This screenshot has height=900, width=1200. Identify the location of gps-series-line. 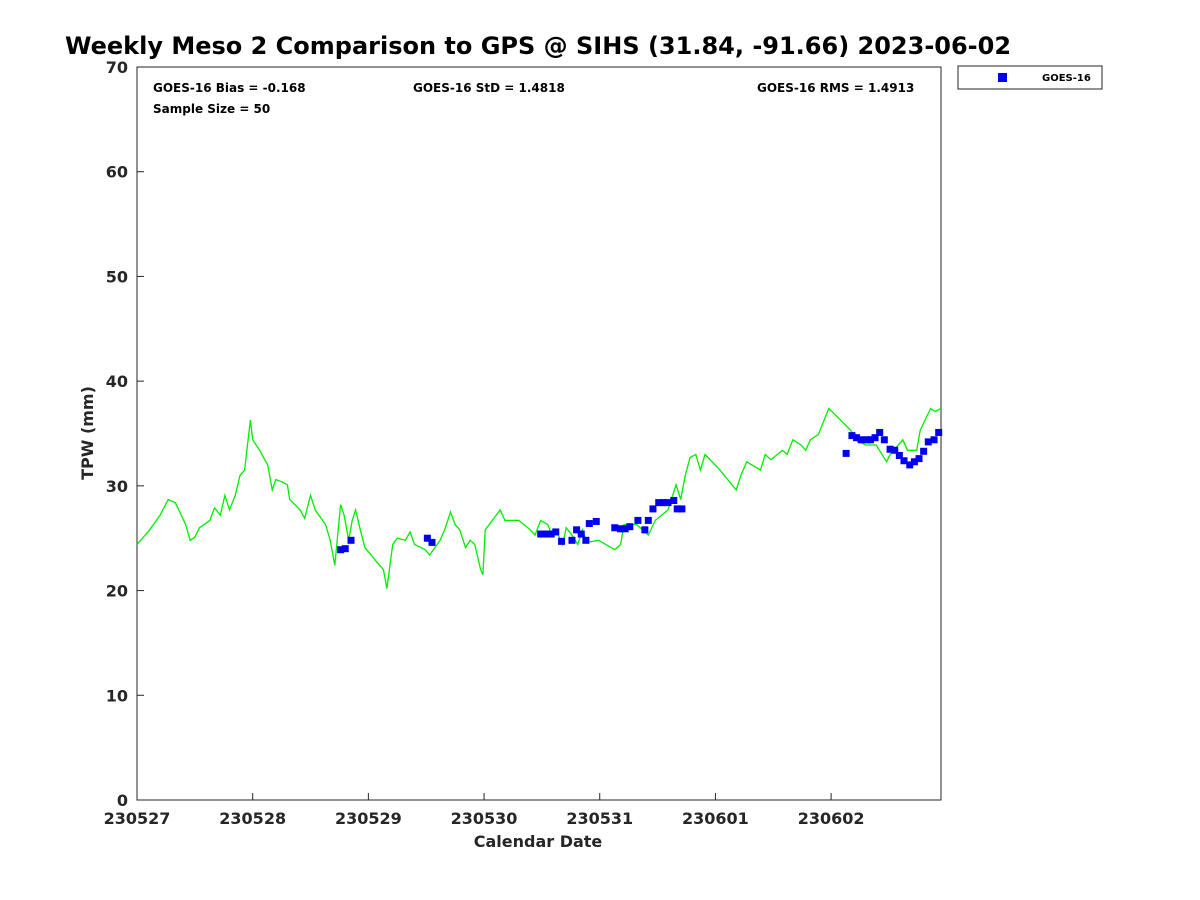
(539, 498).